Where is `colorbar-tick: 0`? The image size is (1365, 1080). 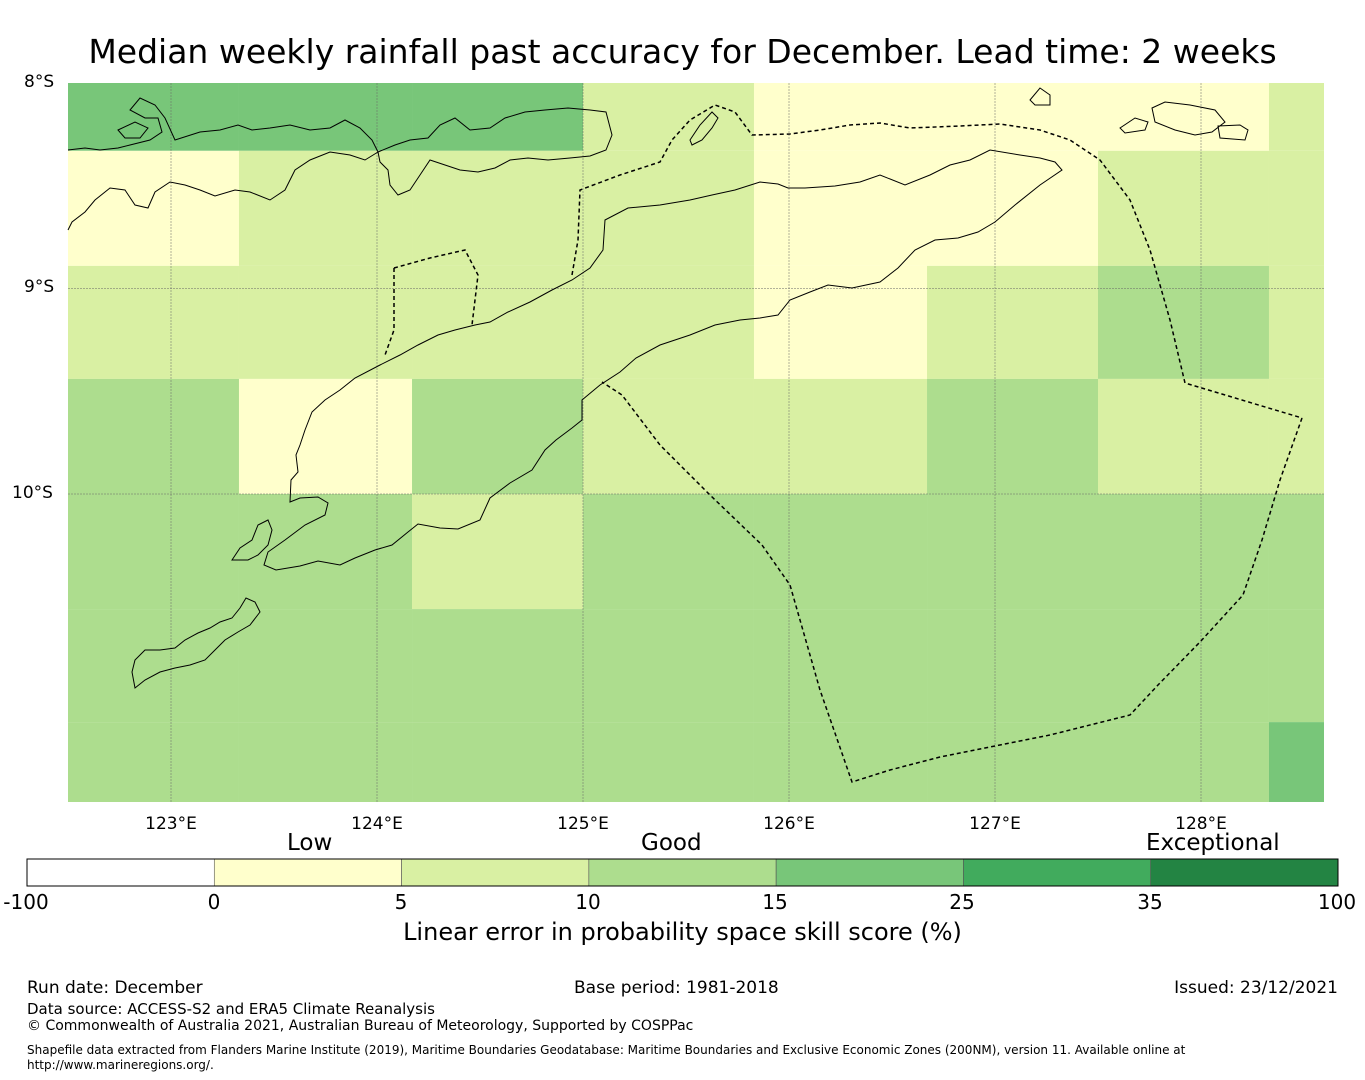 colorbar-tick: 0 is located at coordinates (214, 902).